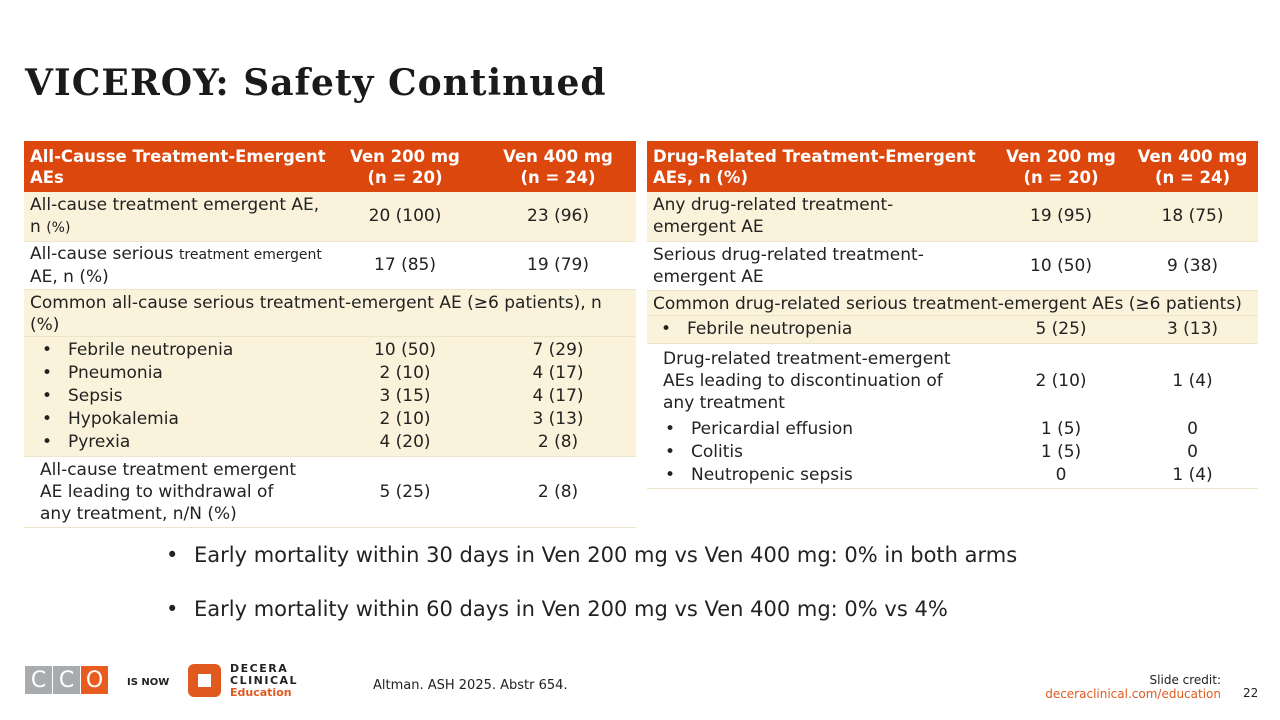  I want to click on decera-logo-text: DECERA CLINICAL Education, so click(264, 680).